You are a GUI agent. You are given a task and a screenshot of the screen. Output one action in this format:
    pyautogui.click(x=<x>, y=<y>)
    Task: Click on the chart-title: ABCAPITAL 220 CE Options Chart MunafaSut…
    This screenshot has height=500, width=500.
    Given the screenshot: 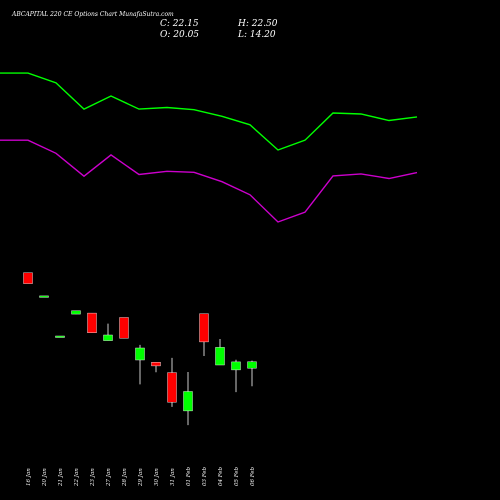 What is the action you would take?
    pyautogui.click(x=92, y=14)
    